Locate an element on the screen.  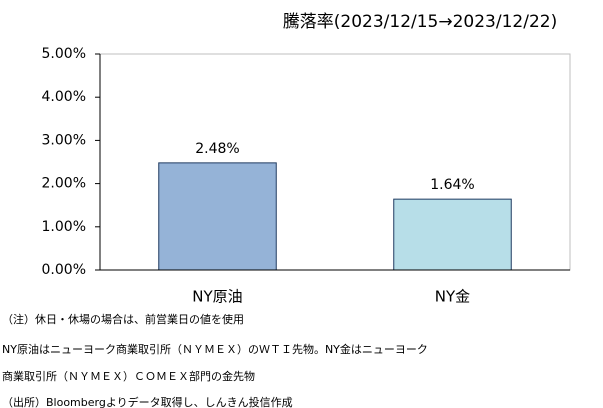
y-tick-label: 5.00% is located at coordinates (64, 54).